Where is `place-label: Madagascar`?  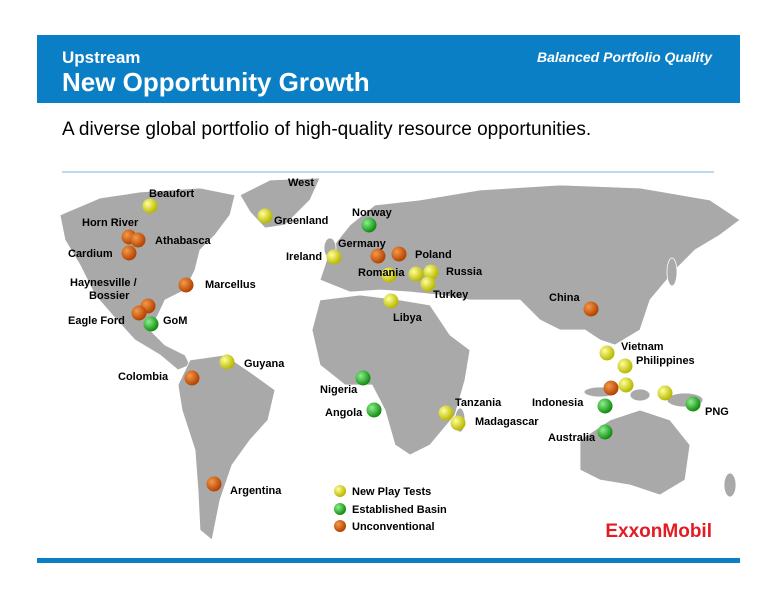 place-label: Madagascar is located at coordinates (507, 422).